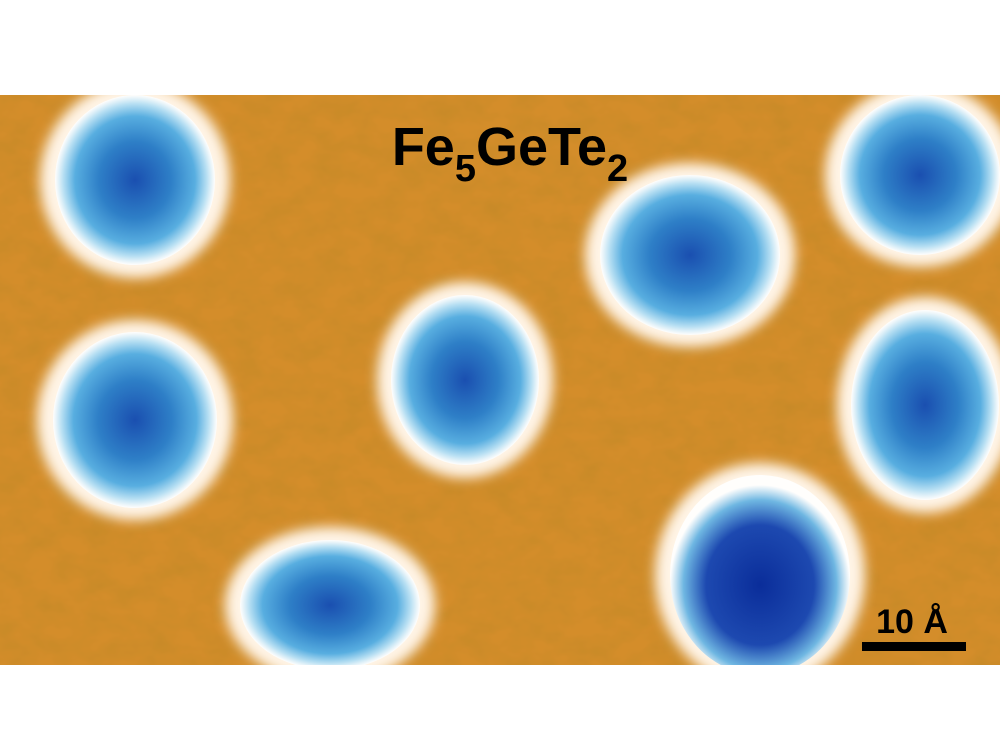  I want to click on label-part: GeTe, so click(541, 147).